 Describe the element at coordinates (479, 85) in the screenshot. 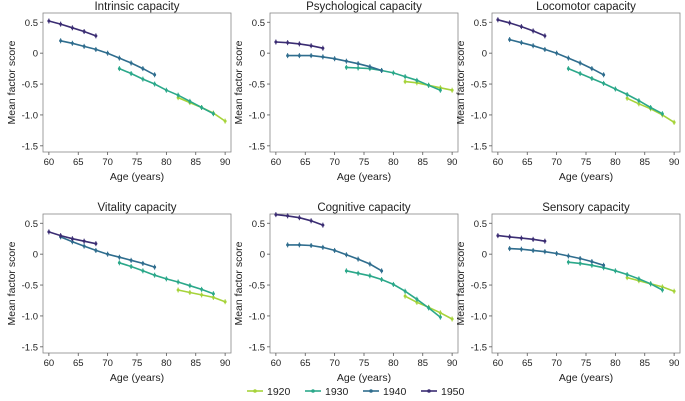

I see `y-tick-label: -0.5` at that location.